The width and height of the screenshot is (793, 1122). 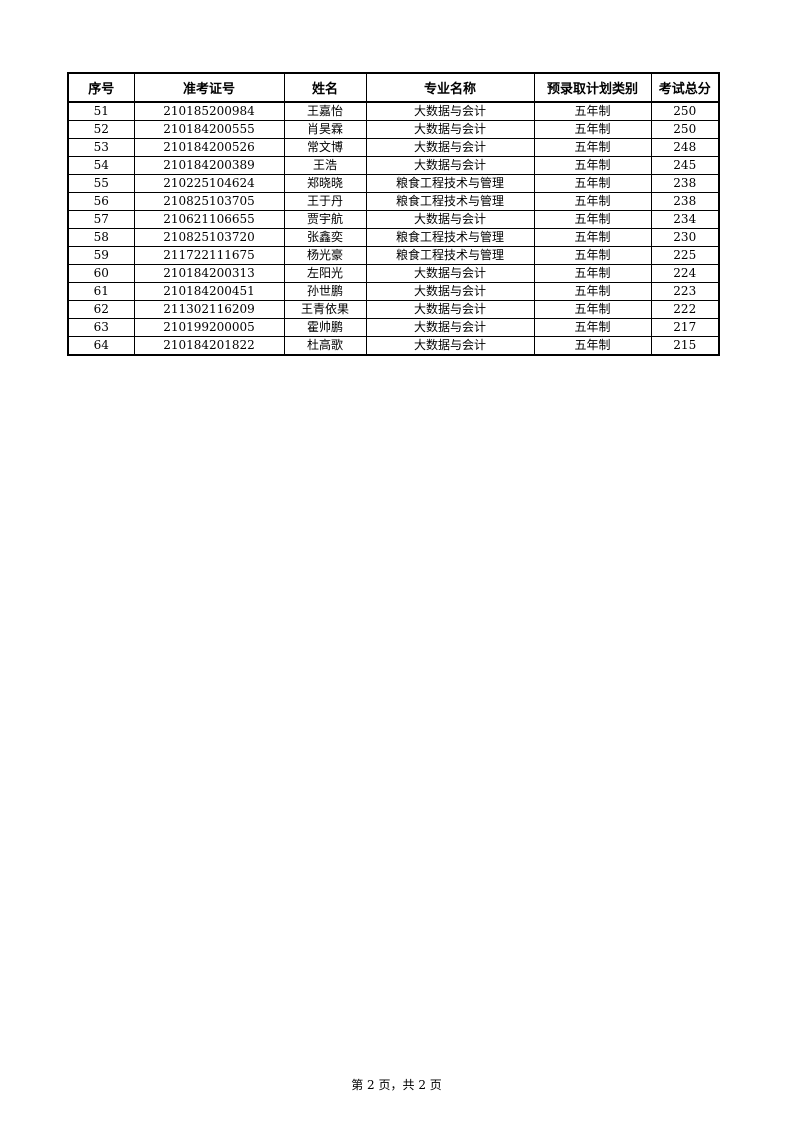 What do you see at coordinates (685, 165) in the screenshot?
I see `cell-total-score: 245` at bounding box center [685, 165].